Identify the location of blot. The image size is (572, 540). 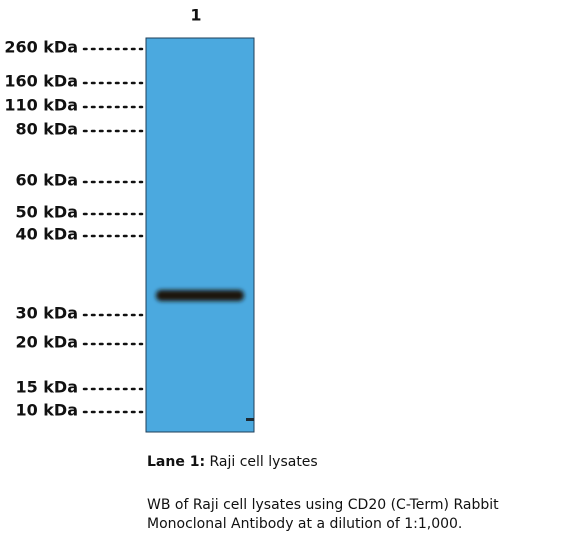
(200, 235).